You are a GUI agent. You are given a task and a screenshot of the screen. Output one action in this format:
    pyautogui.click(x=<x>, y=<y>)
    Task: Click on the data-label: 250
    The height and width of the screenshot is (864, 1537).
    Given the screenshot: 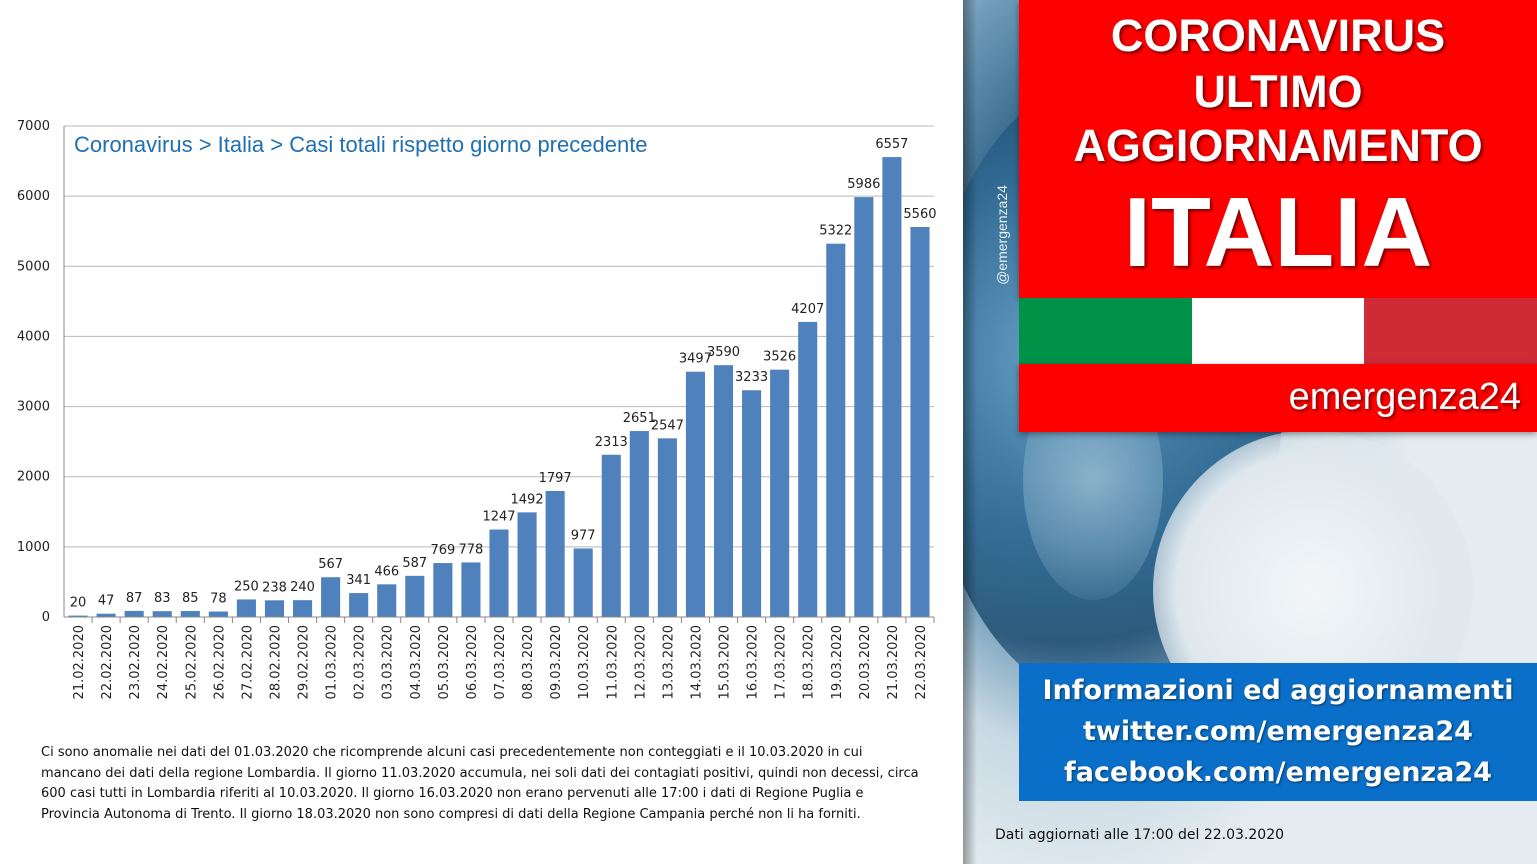 What is the action you would take?
    pyautogui.click(x=246, y=586)
    